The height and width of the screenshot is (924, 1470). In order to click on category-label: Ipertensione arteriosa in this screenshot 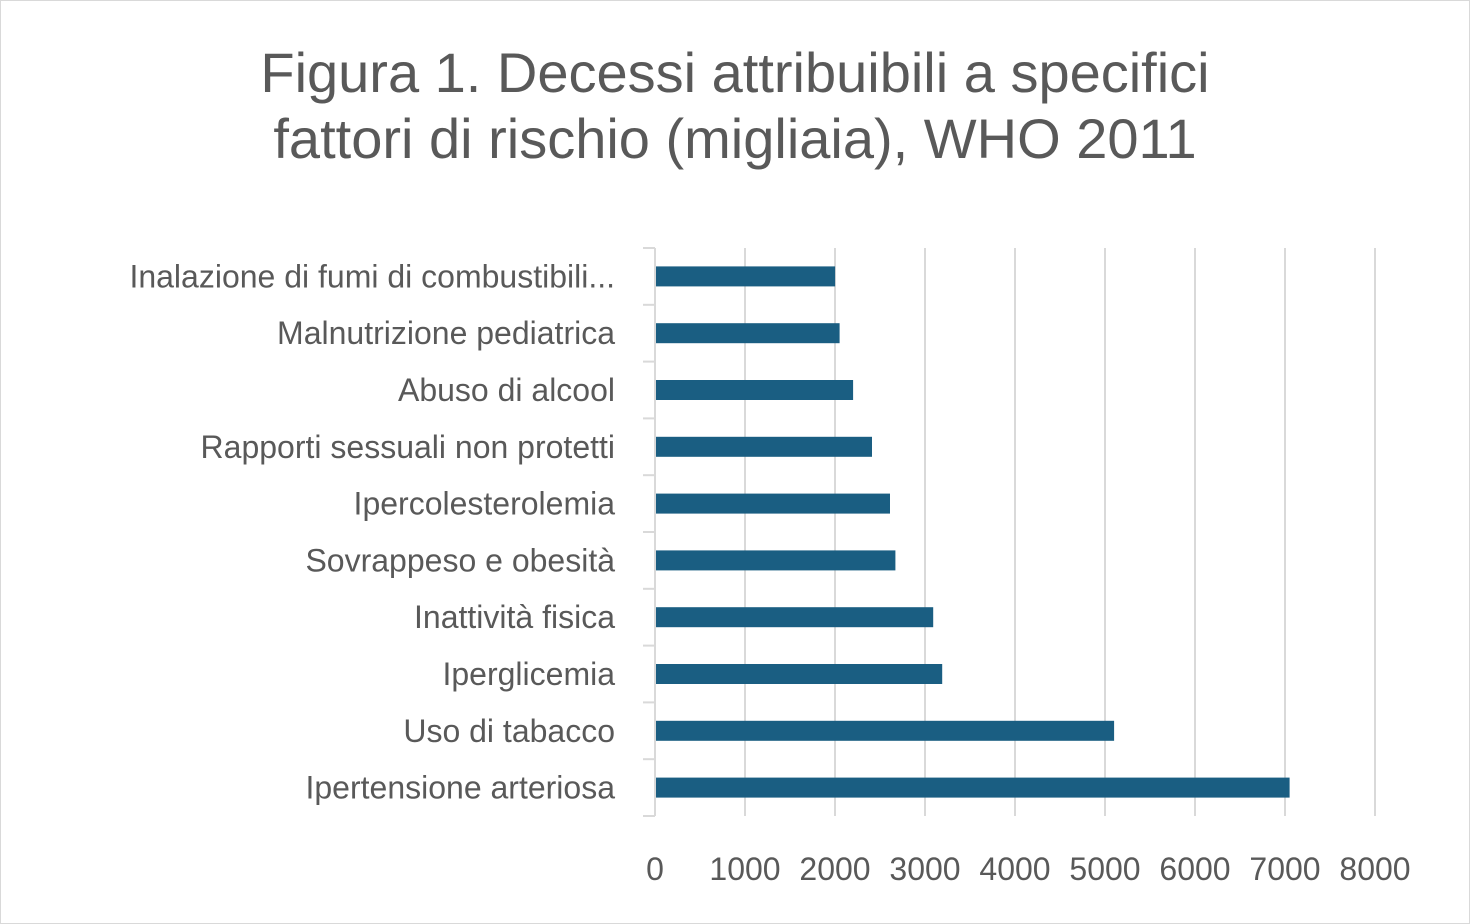, I will do `click(460, 788)`.